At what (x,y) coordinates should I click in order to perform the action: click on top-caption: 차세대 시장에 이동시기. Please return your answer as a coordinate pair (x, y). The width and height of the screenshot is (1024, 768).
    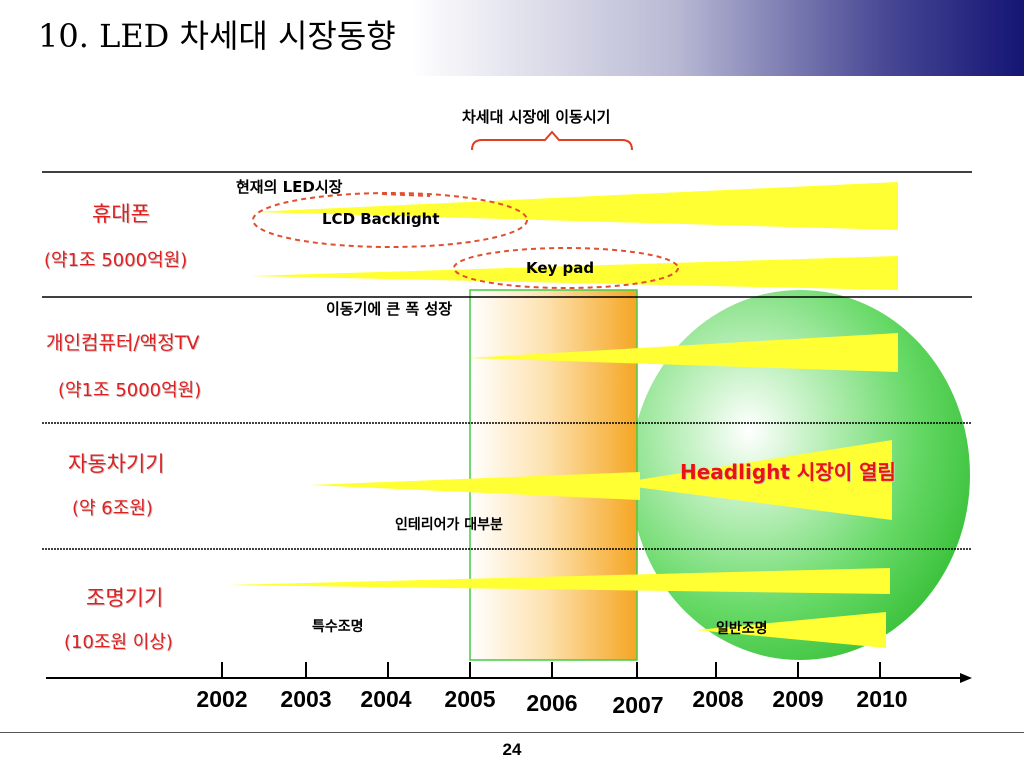
    Looking at the image, I should click on (536, 117).